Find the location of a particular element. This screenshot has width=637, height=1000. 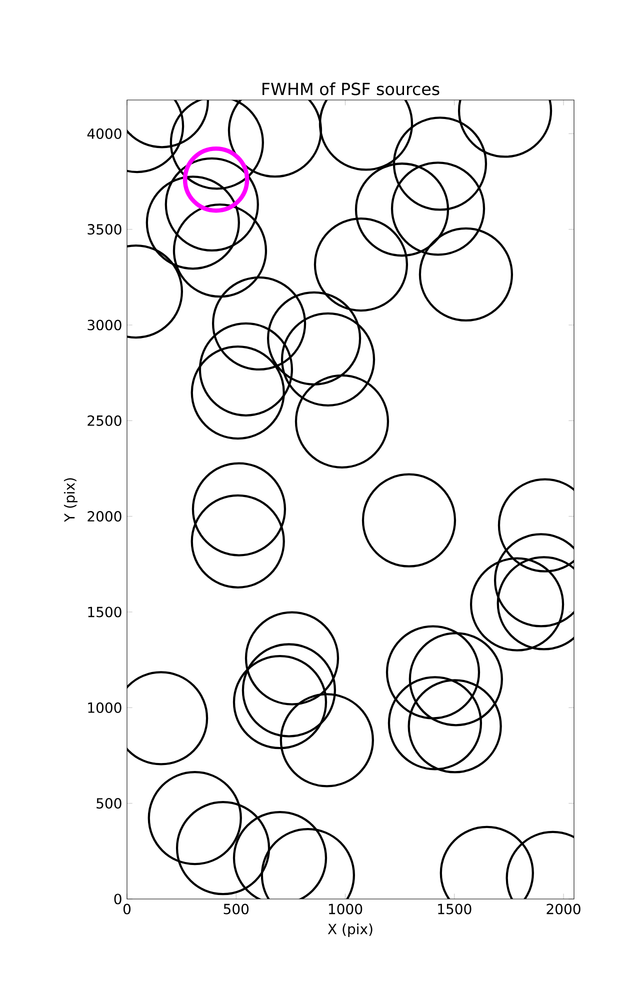

y-tick-label: 2000 is located at coordinates (105, 516).